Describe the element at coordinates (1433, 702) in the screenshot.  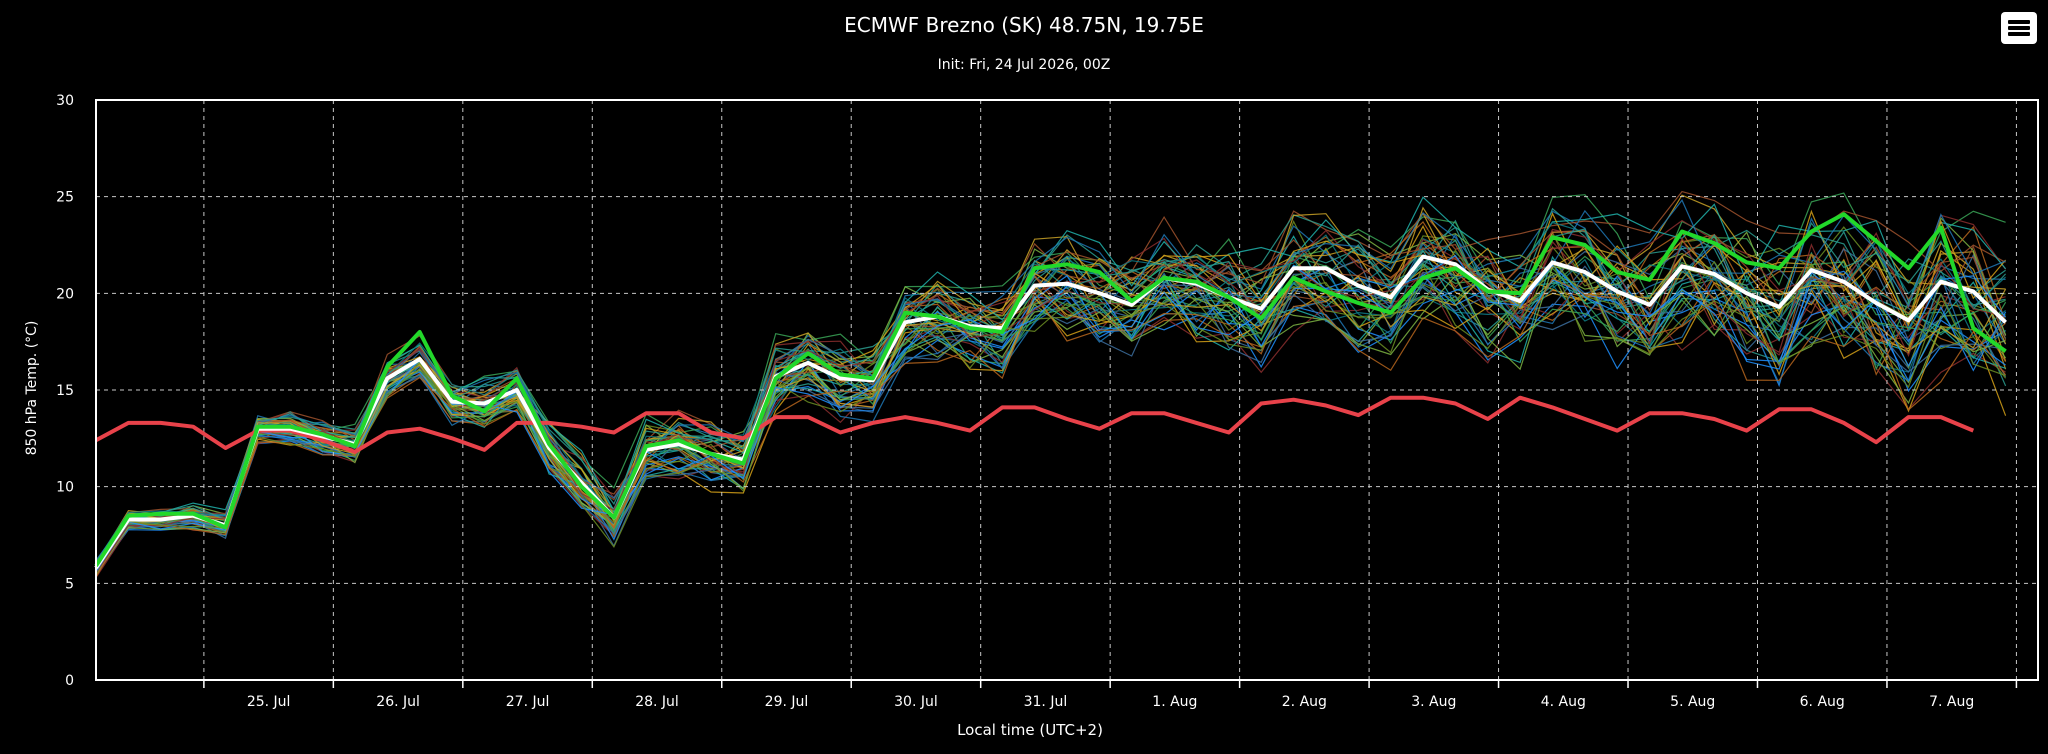
I see `x-tick-label: 3. Aug` at that location.